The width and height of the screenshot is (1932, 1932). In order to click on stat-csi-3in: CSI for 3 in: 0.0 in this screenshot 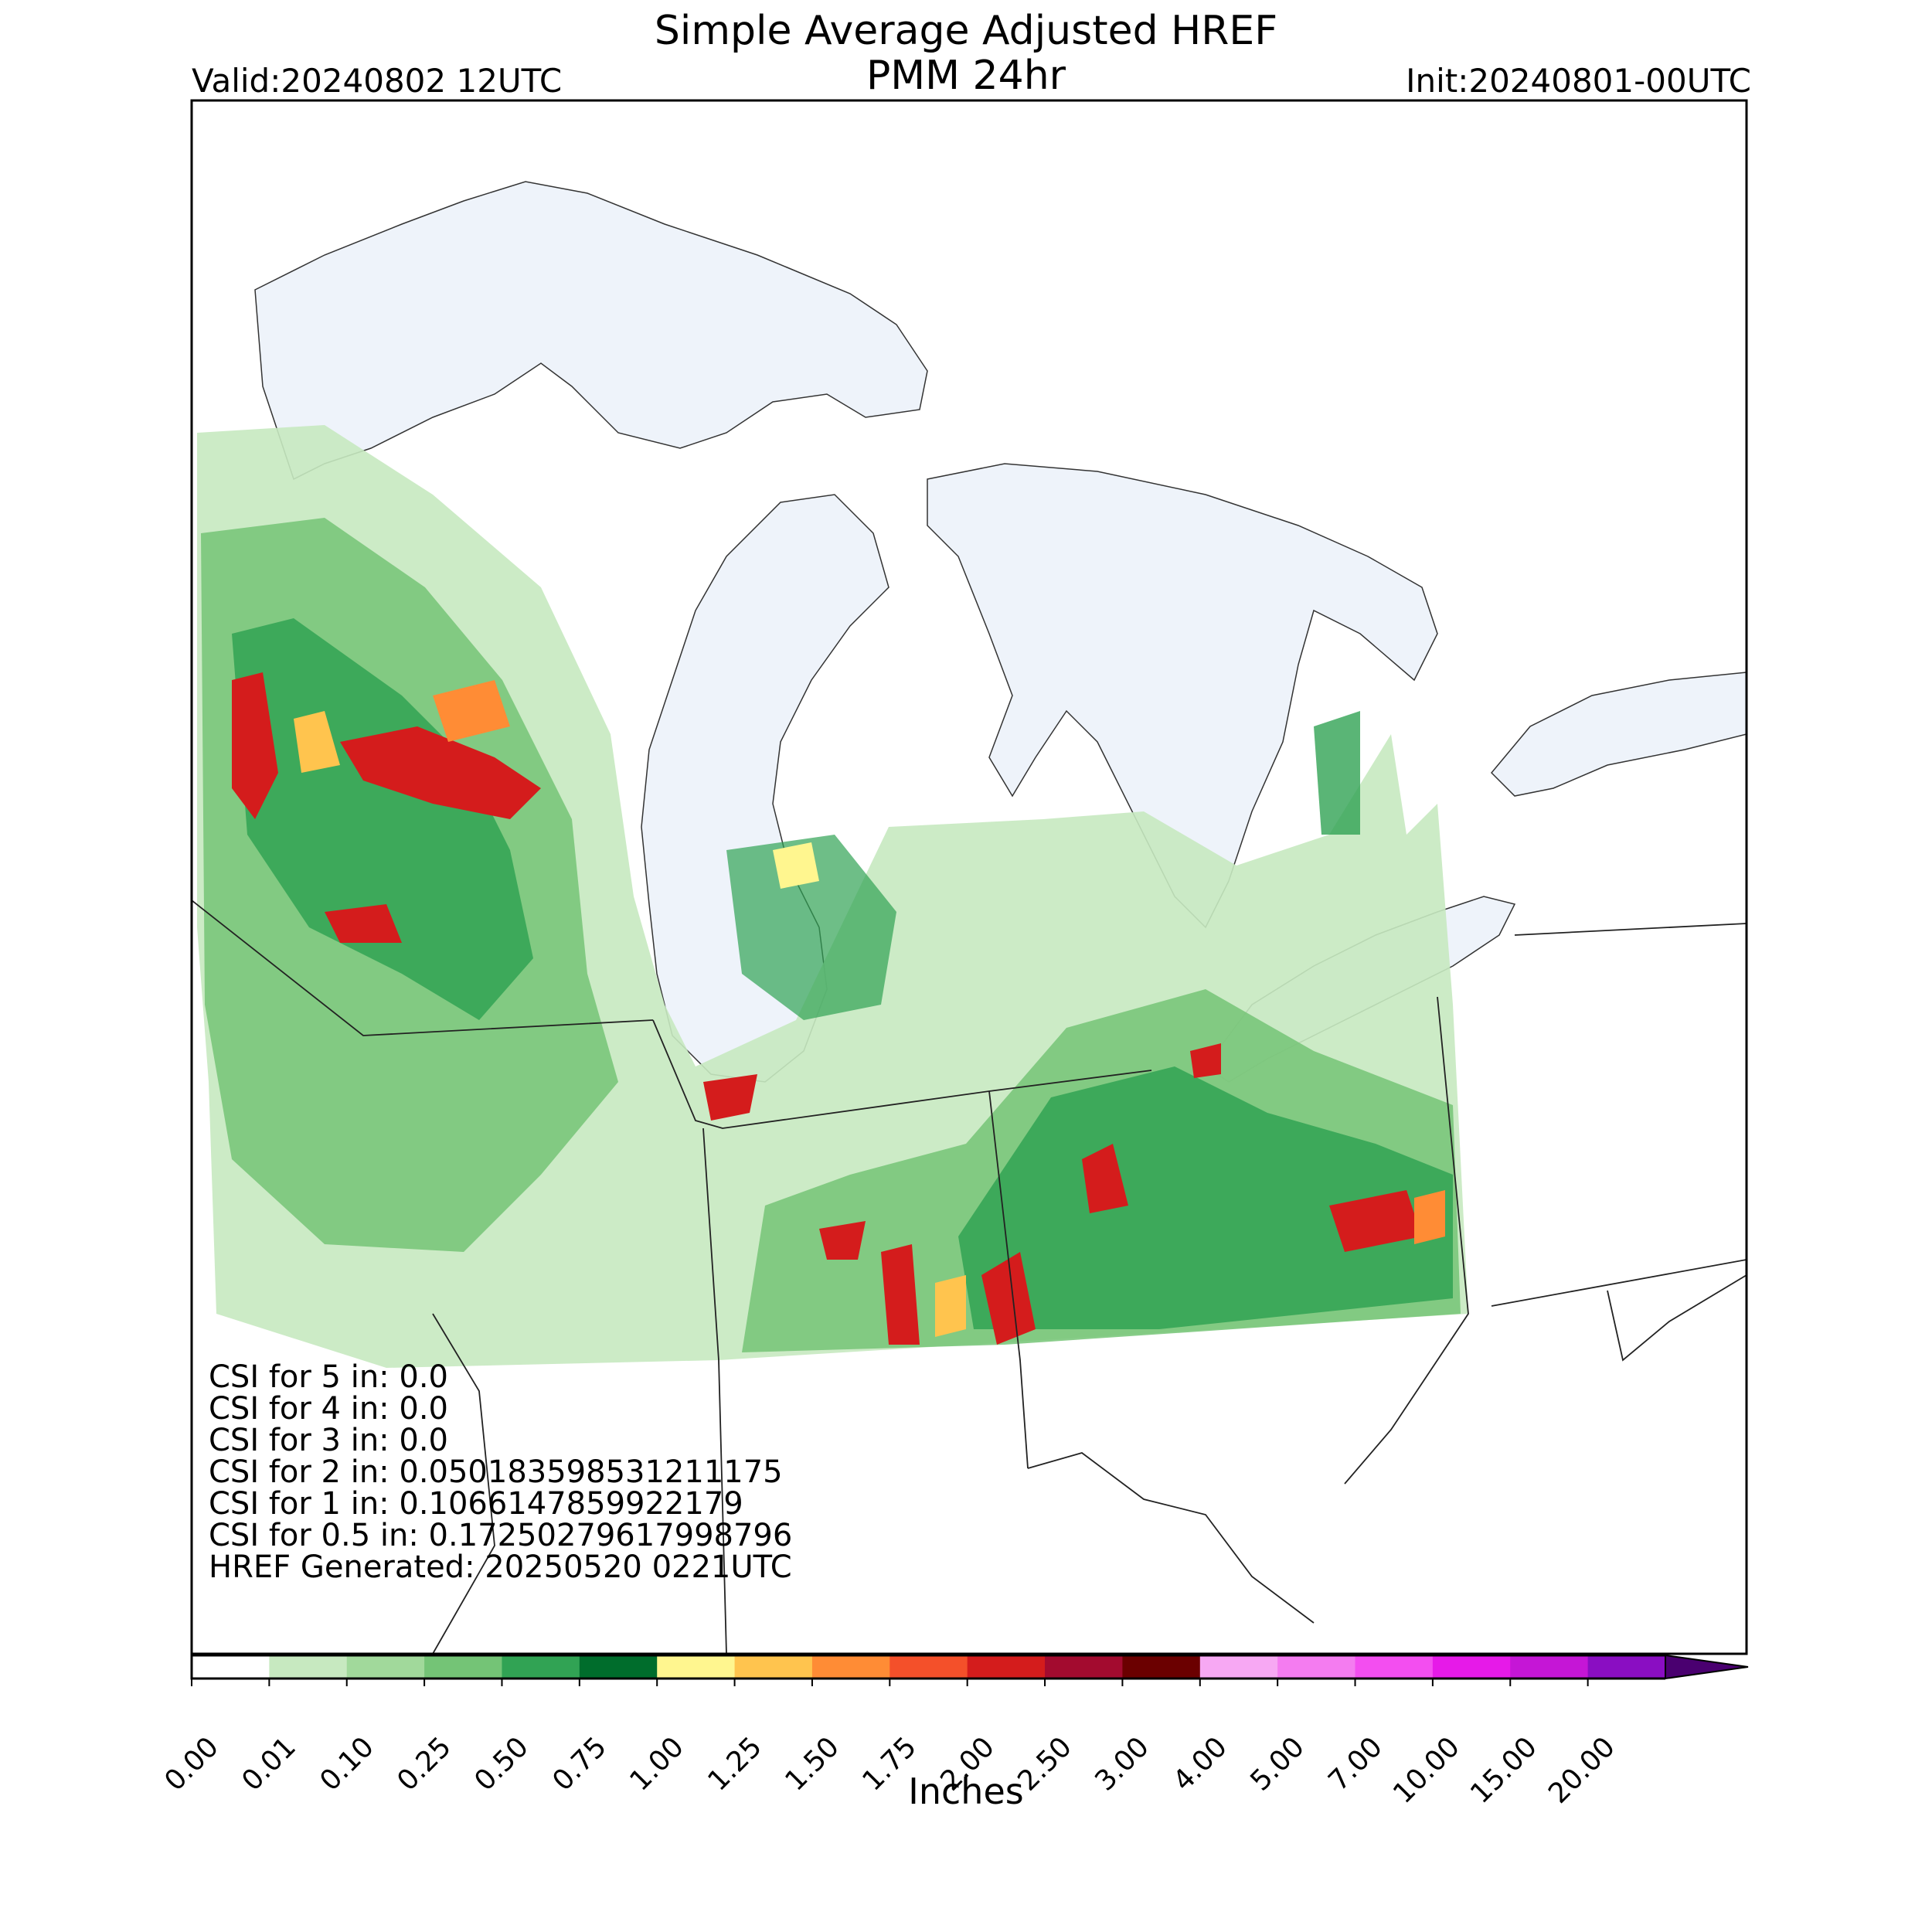, I will do `click(328, 1440)`.